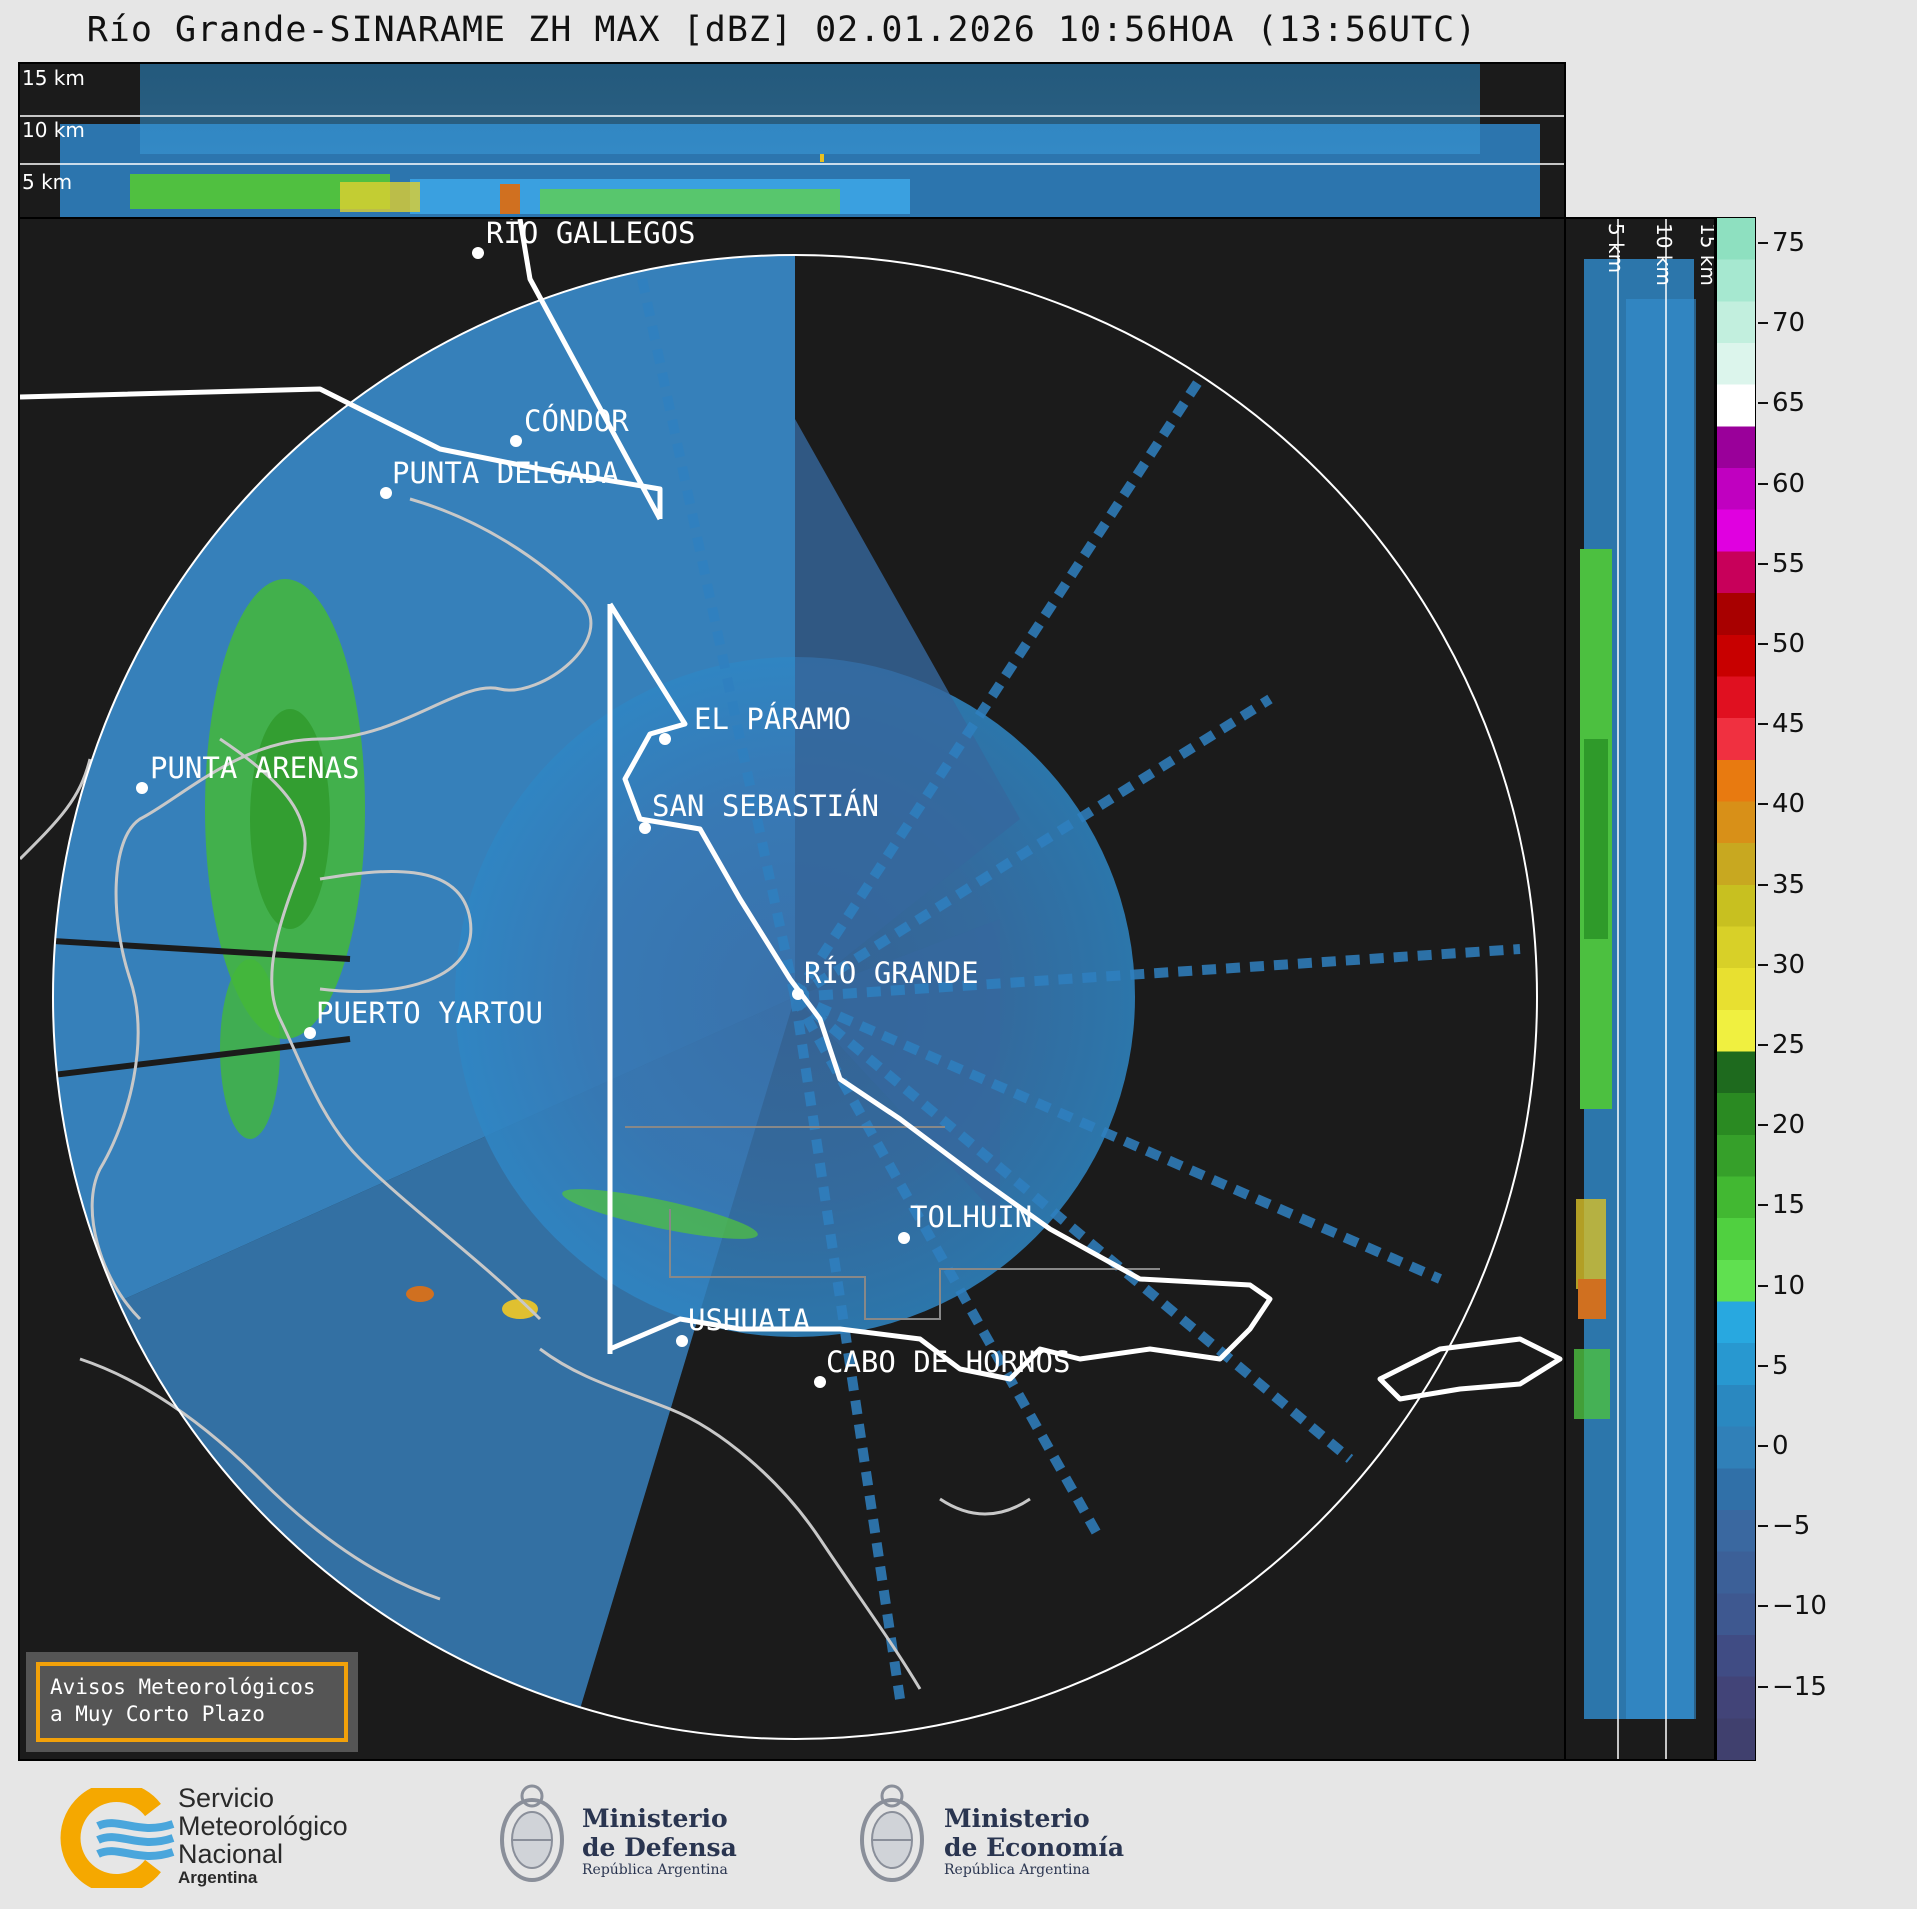 The image size is (1917, 1909). I want to click on city-label-punta-arenas: PUNTA ARENAS, so click(255, 768).